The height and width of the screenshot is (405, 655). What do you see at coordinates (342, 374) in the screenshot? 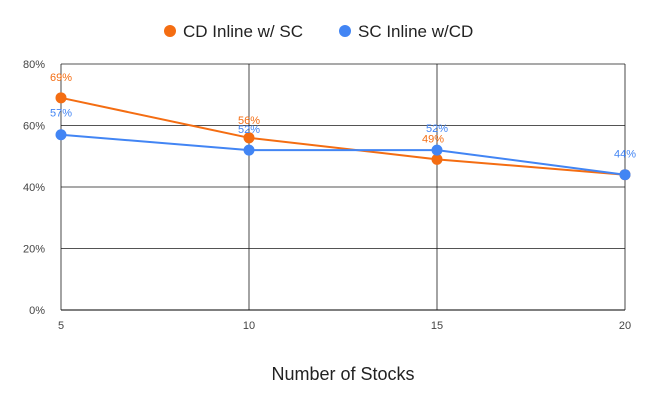
I see `x-axis-title: Number of Stocks` at bounding box center [342, 374].